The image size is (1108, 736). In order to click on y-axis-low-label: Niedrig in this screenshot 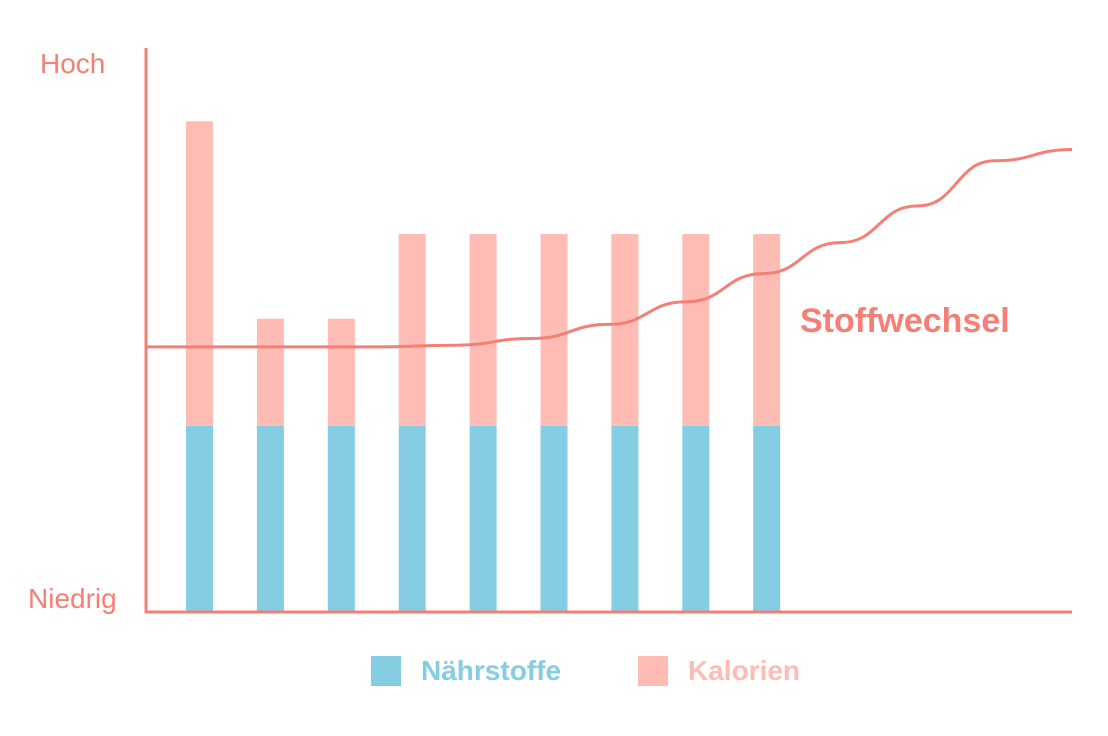, I will do `click(72, 598)`.